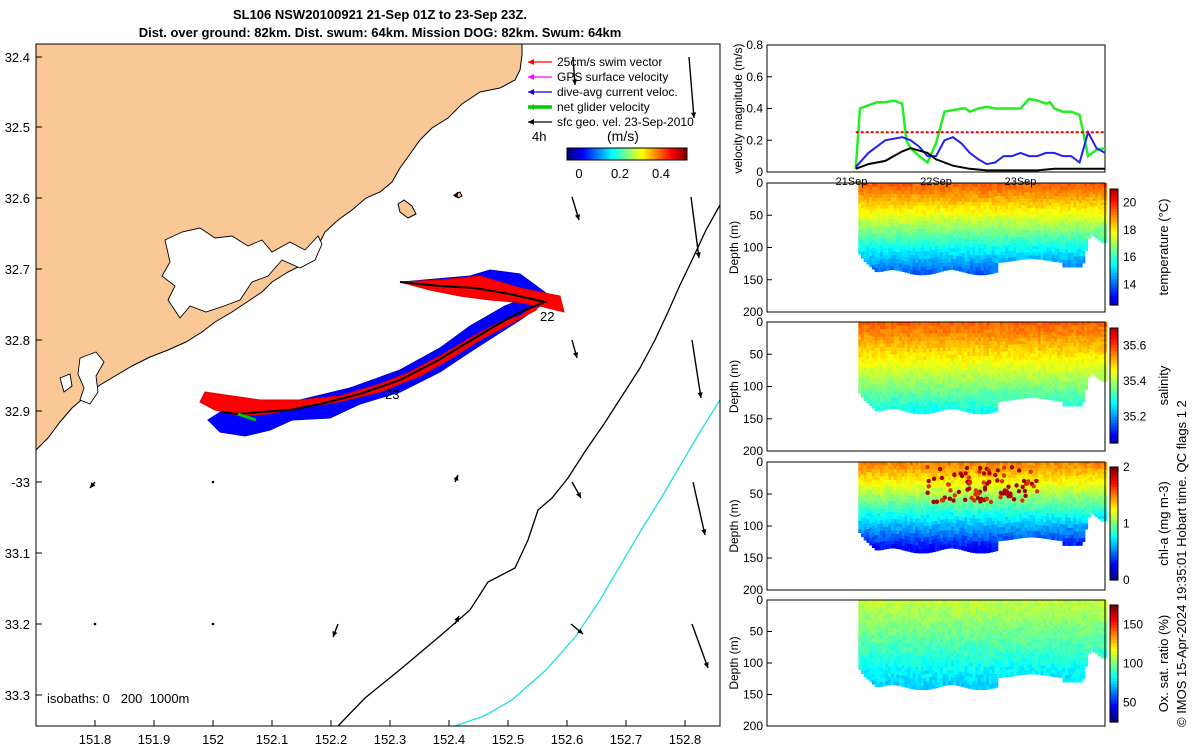 The width and height of the screenshot is (1200, 750). I want to click on lon-tick-label: 152.4, so click(449, 739).